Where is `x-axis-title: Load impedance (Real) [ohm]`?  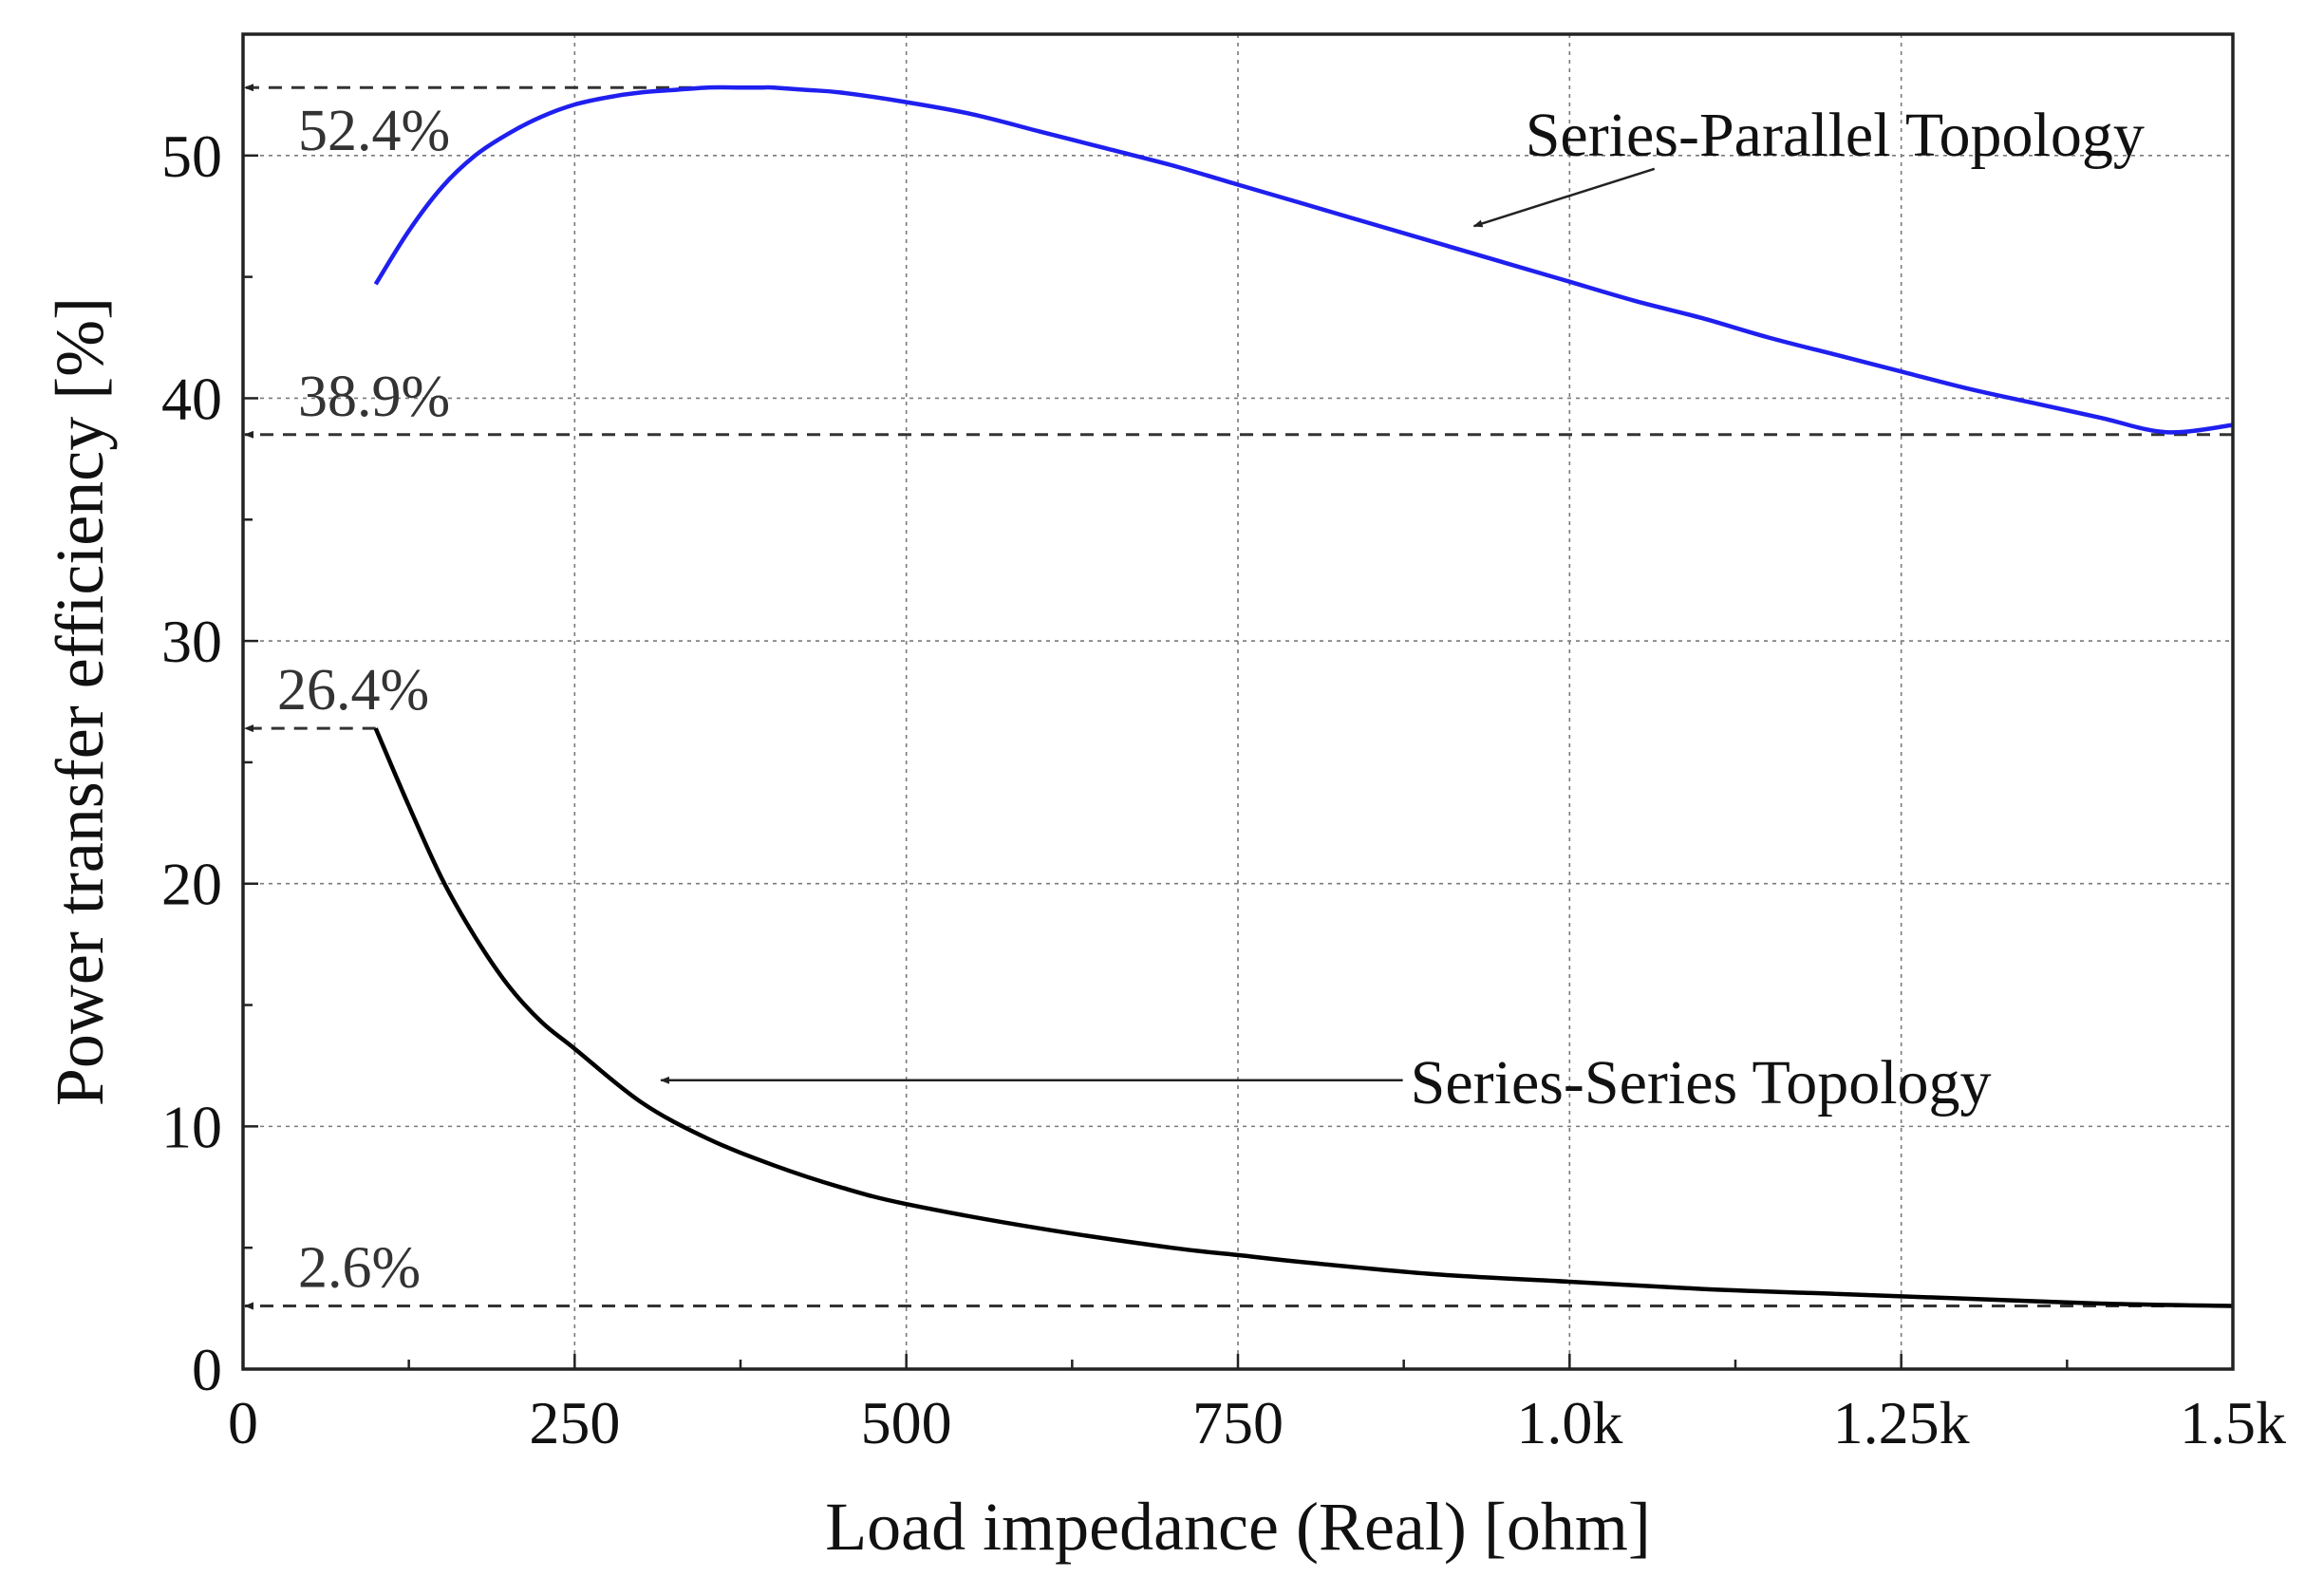
x-axis-title: Load impedance (Real) [ohm] is located at coordinates (1238, 1527).